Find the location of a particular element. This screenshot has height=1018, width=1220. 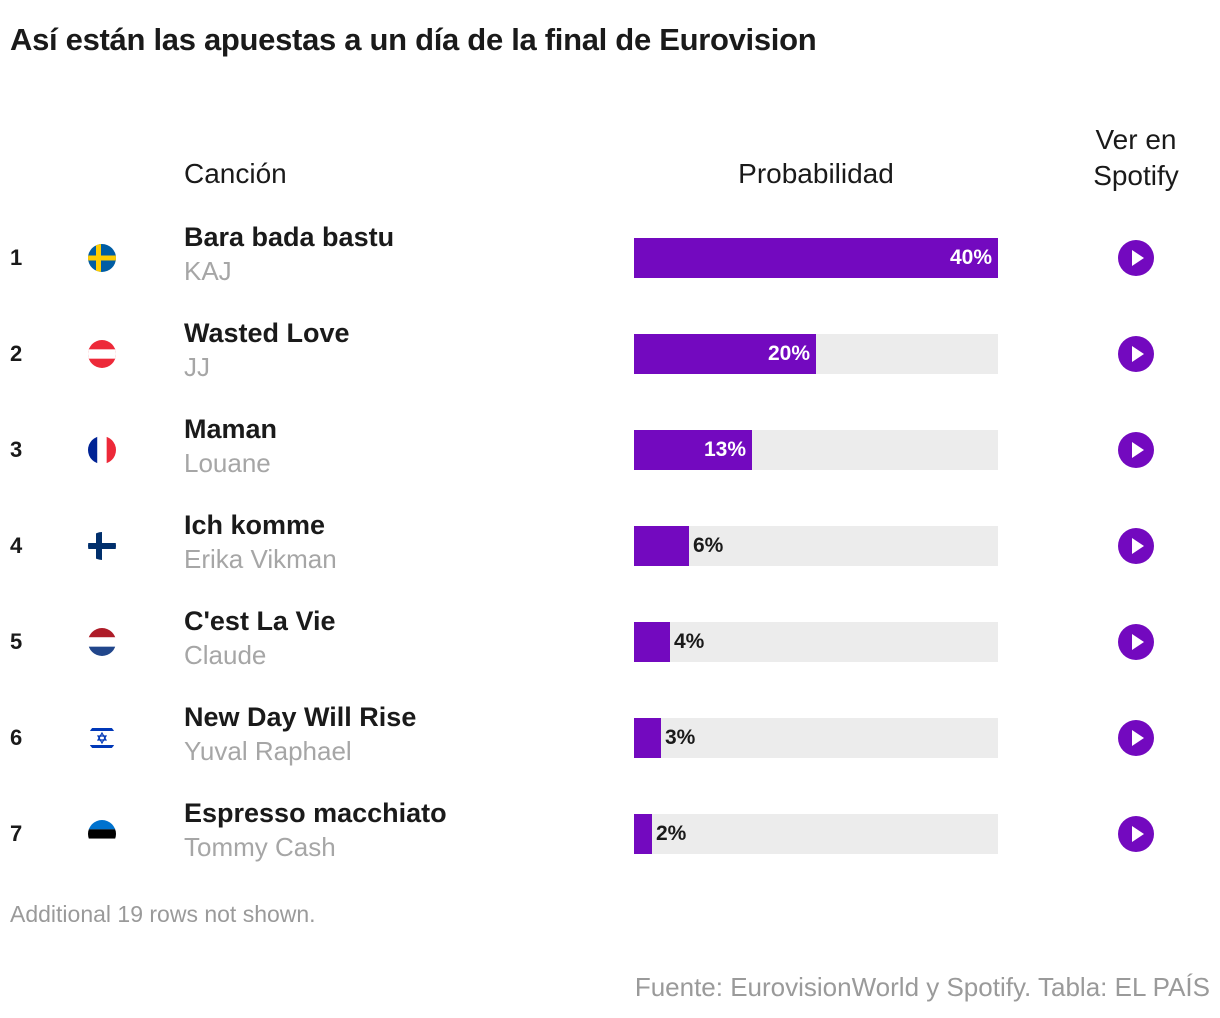

table-row: 6 New Day Will Rise Yuval Raphael 3% is located at coordinates (610, 758).